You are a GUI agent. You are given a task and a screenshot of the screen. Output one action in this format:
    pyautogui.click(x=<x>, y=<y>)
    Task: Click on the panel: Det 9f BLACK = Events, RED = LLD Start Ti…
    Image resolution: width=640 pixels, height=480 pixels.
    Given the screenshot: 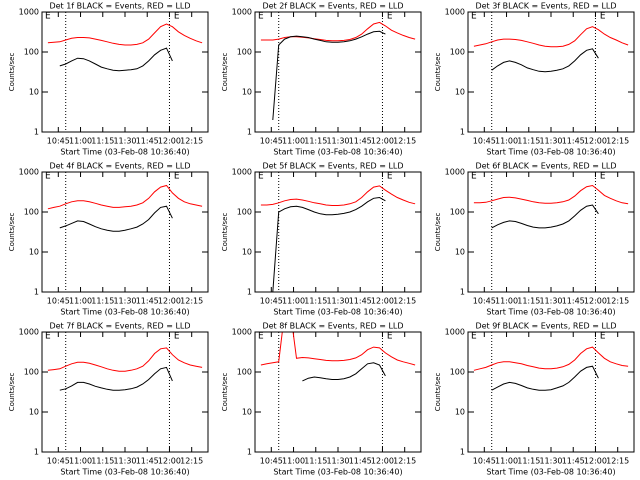 What is the action you would take?
    pyautogui.click(x=534, y=399)
    